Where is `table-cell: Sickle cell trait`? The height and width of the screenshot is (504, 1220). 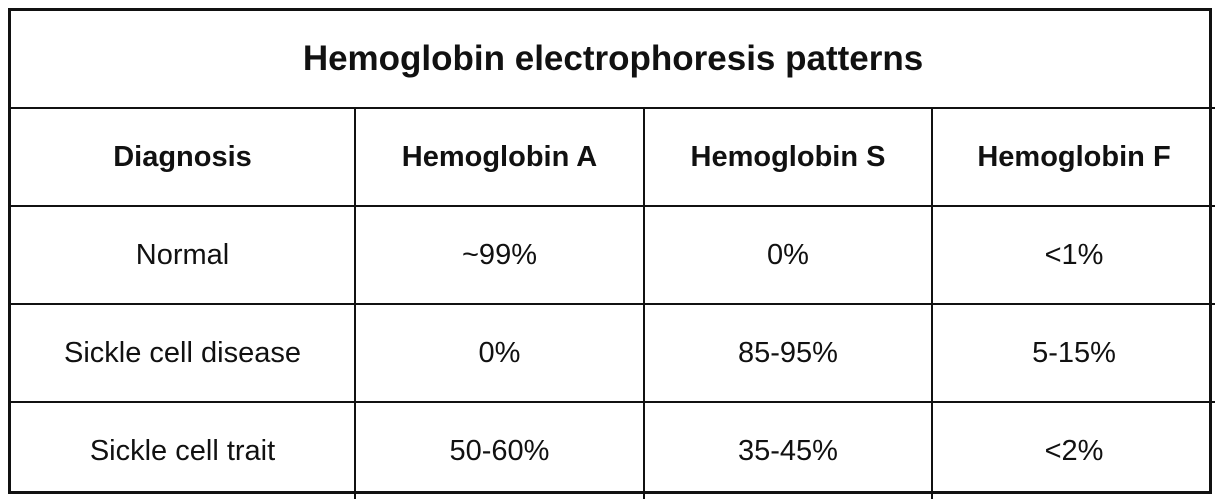
table-cell: Sickle cell trait is located at coordinates (183, 450).